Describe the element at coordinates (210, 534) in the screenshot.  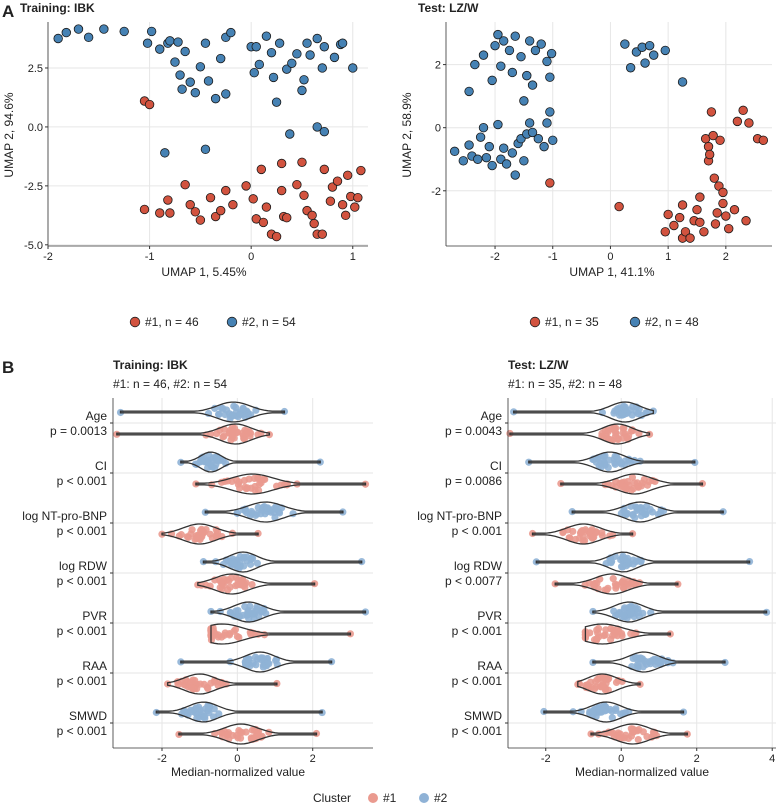
I see `violin-c1-log-nt-pro-bnp` at that location.